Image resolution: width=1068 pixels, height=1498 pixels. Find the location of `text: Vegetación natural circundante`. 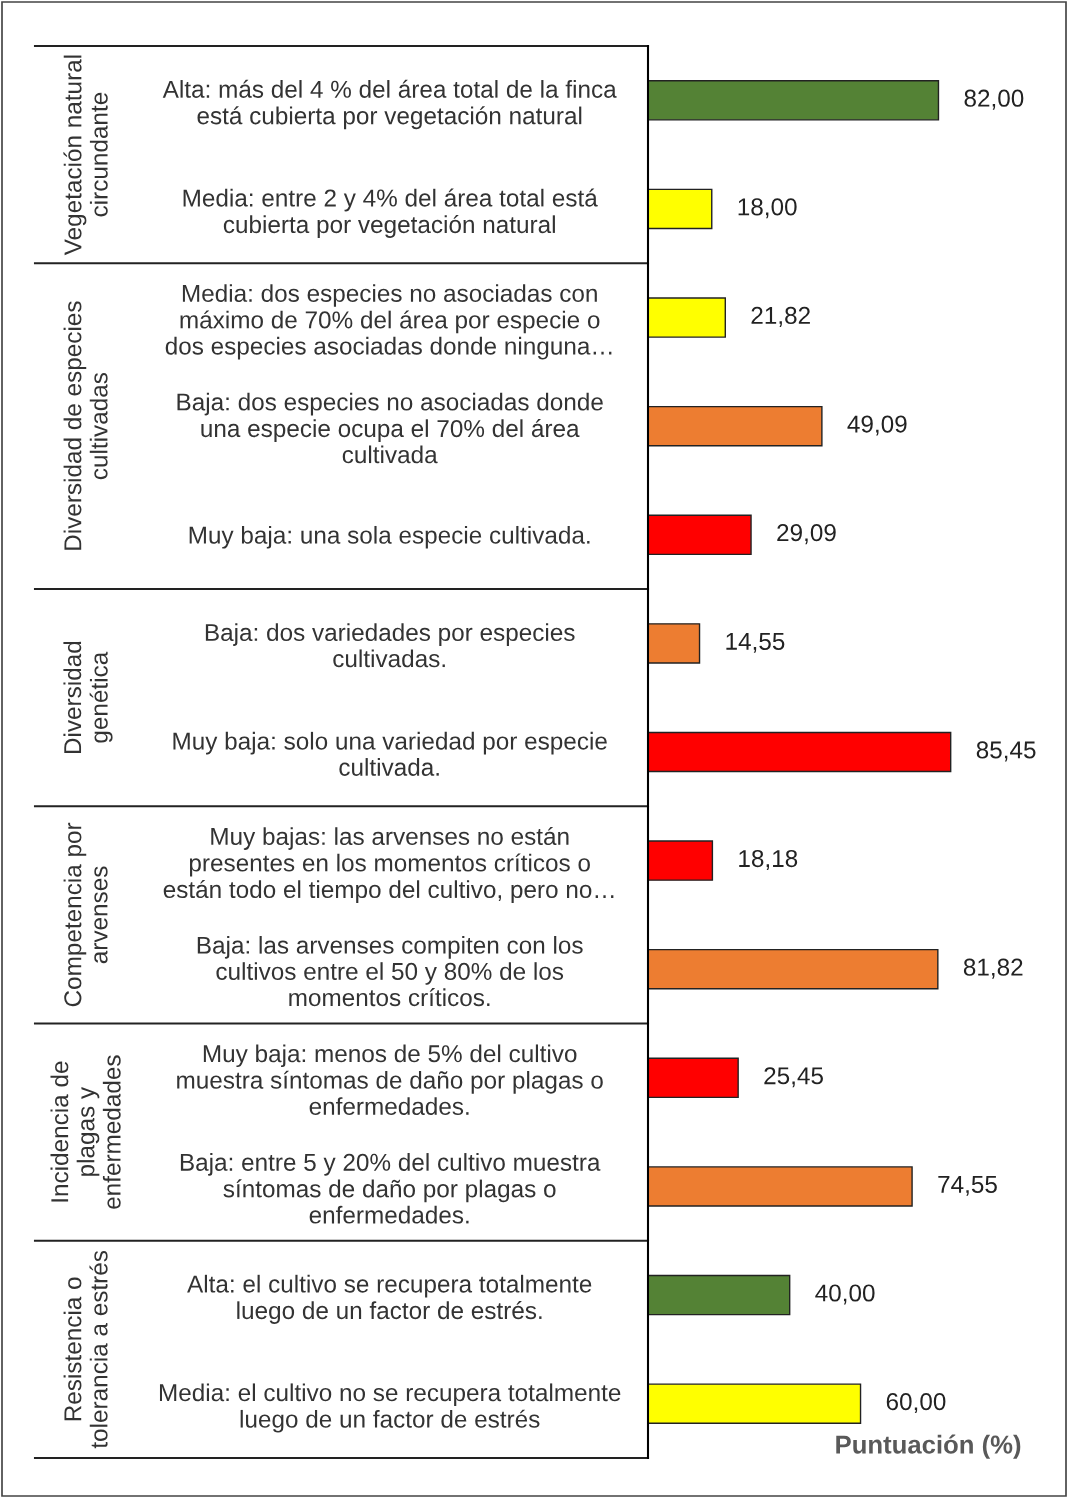

text: Vegetación natural circundante is located at coordinates (85, 155).